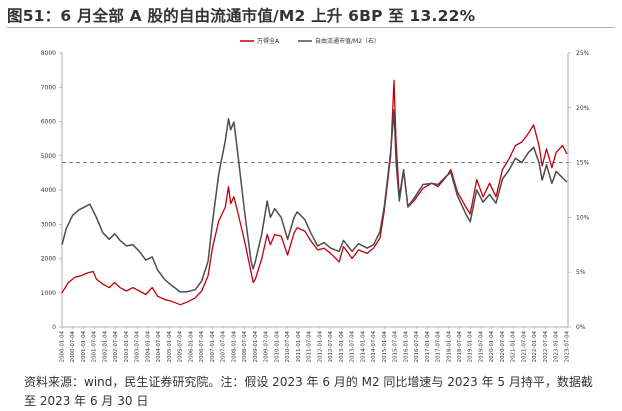  What do you see at coordinates (159, 346) in the screenshot?
I see `x-tick-label: 2004-07-04` at bounding box center [159, 346].